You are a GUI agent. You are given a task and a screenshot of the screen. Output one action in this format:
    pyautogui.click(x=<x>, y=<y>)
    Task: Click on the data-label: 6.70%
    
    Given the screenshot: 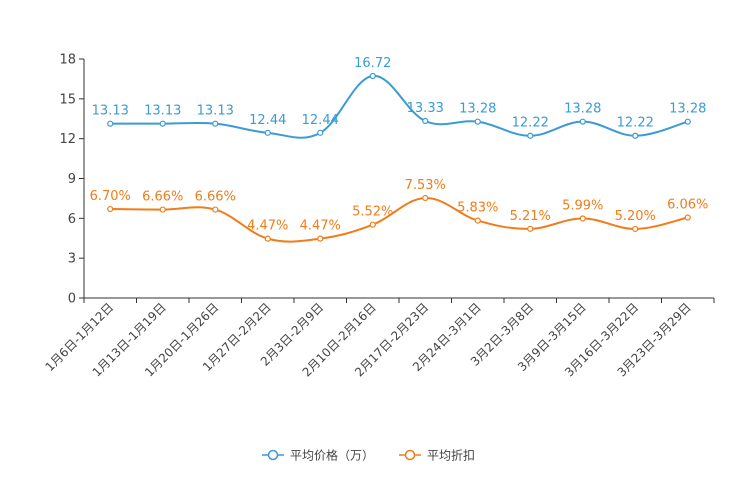 What is the action you would take?
    pyautogui.click(x=110, y=196)
    